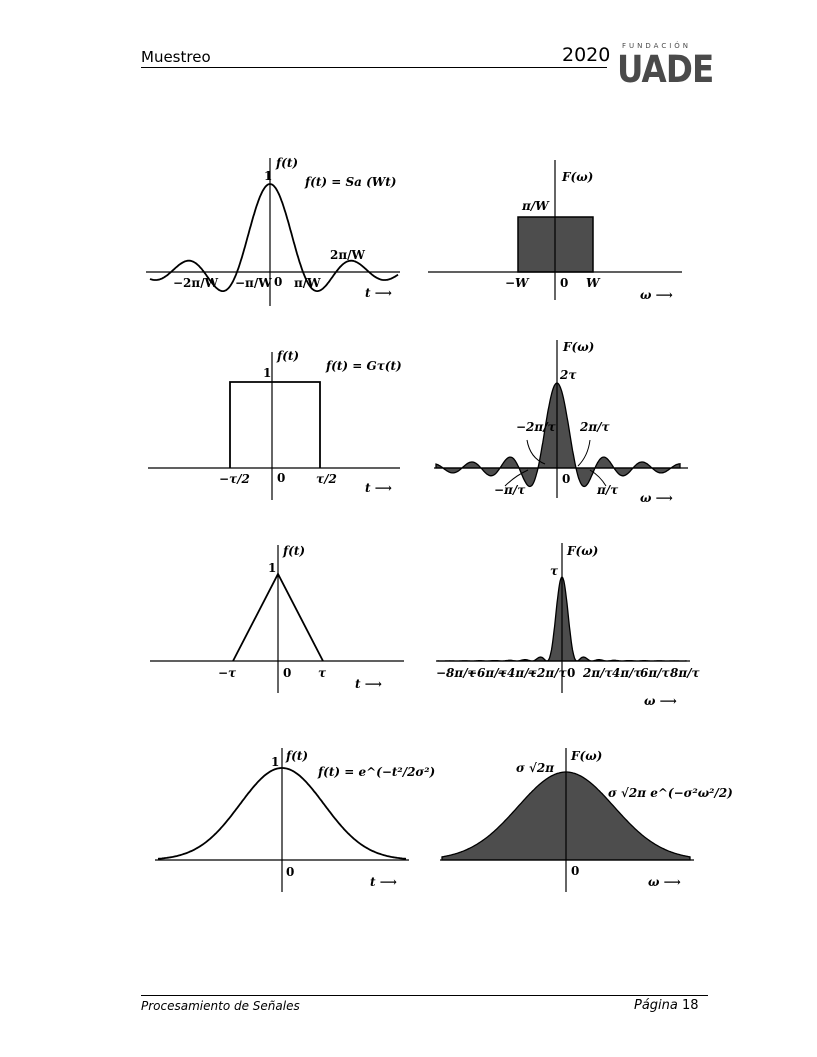 This screenshot has width=817, height=1057. What do you see at coordinates (295, 820) in the screenshot?
I see `gaussian-time-plot: f(t) 1 f(t) = e^(−t²/2σ²) 0 t ⟶` at bounding box center [295, 820].